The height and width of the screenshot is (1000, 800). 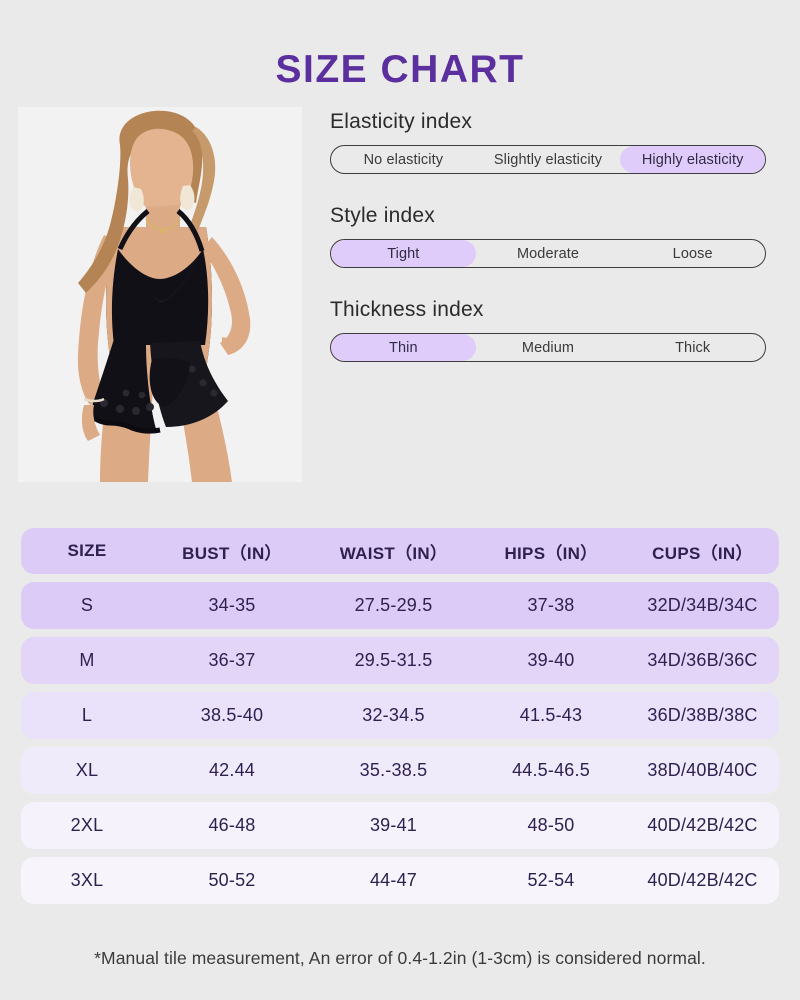 I want to click on table-row: S 34-35 27.5-29.5 37-38 32D/34B/34C, so click(x=400, y=605).